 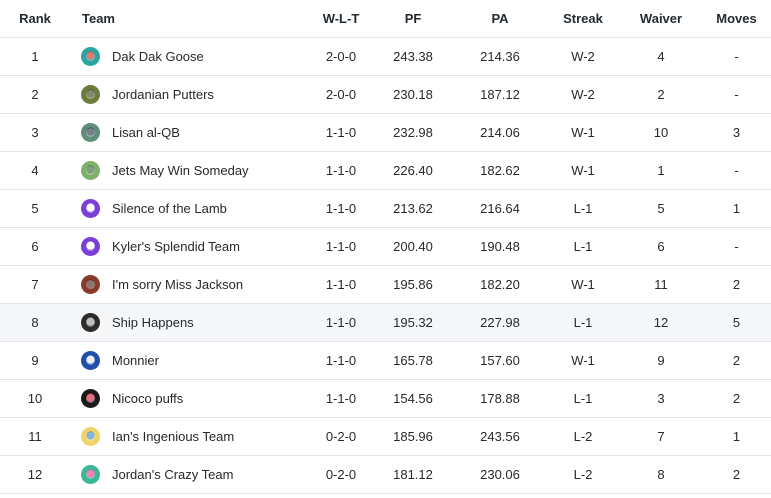 I want to click on pf-cell: 230.18, so click(x=413, y=94).